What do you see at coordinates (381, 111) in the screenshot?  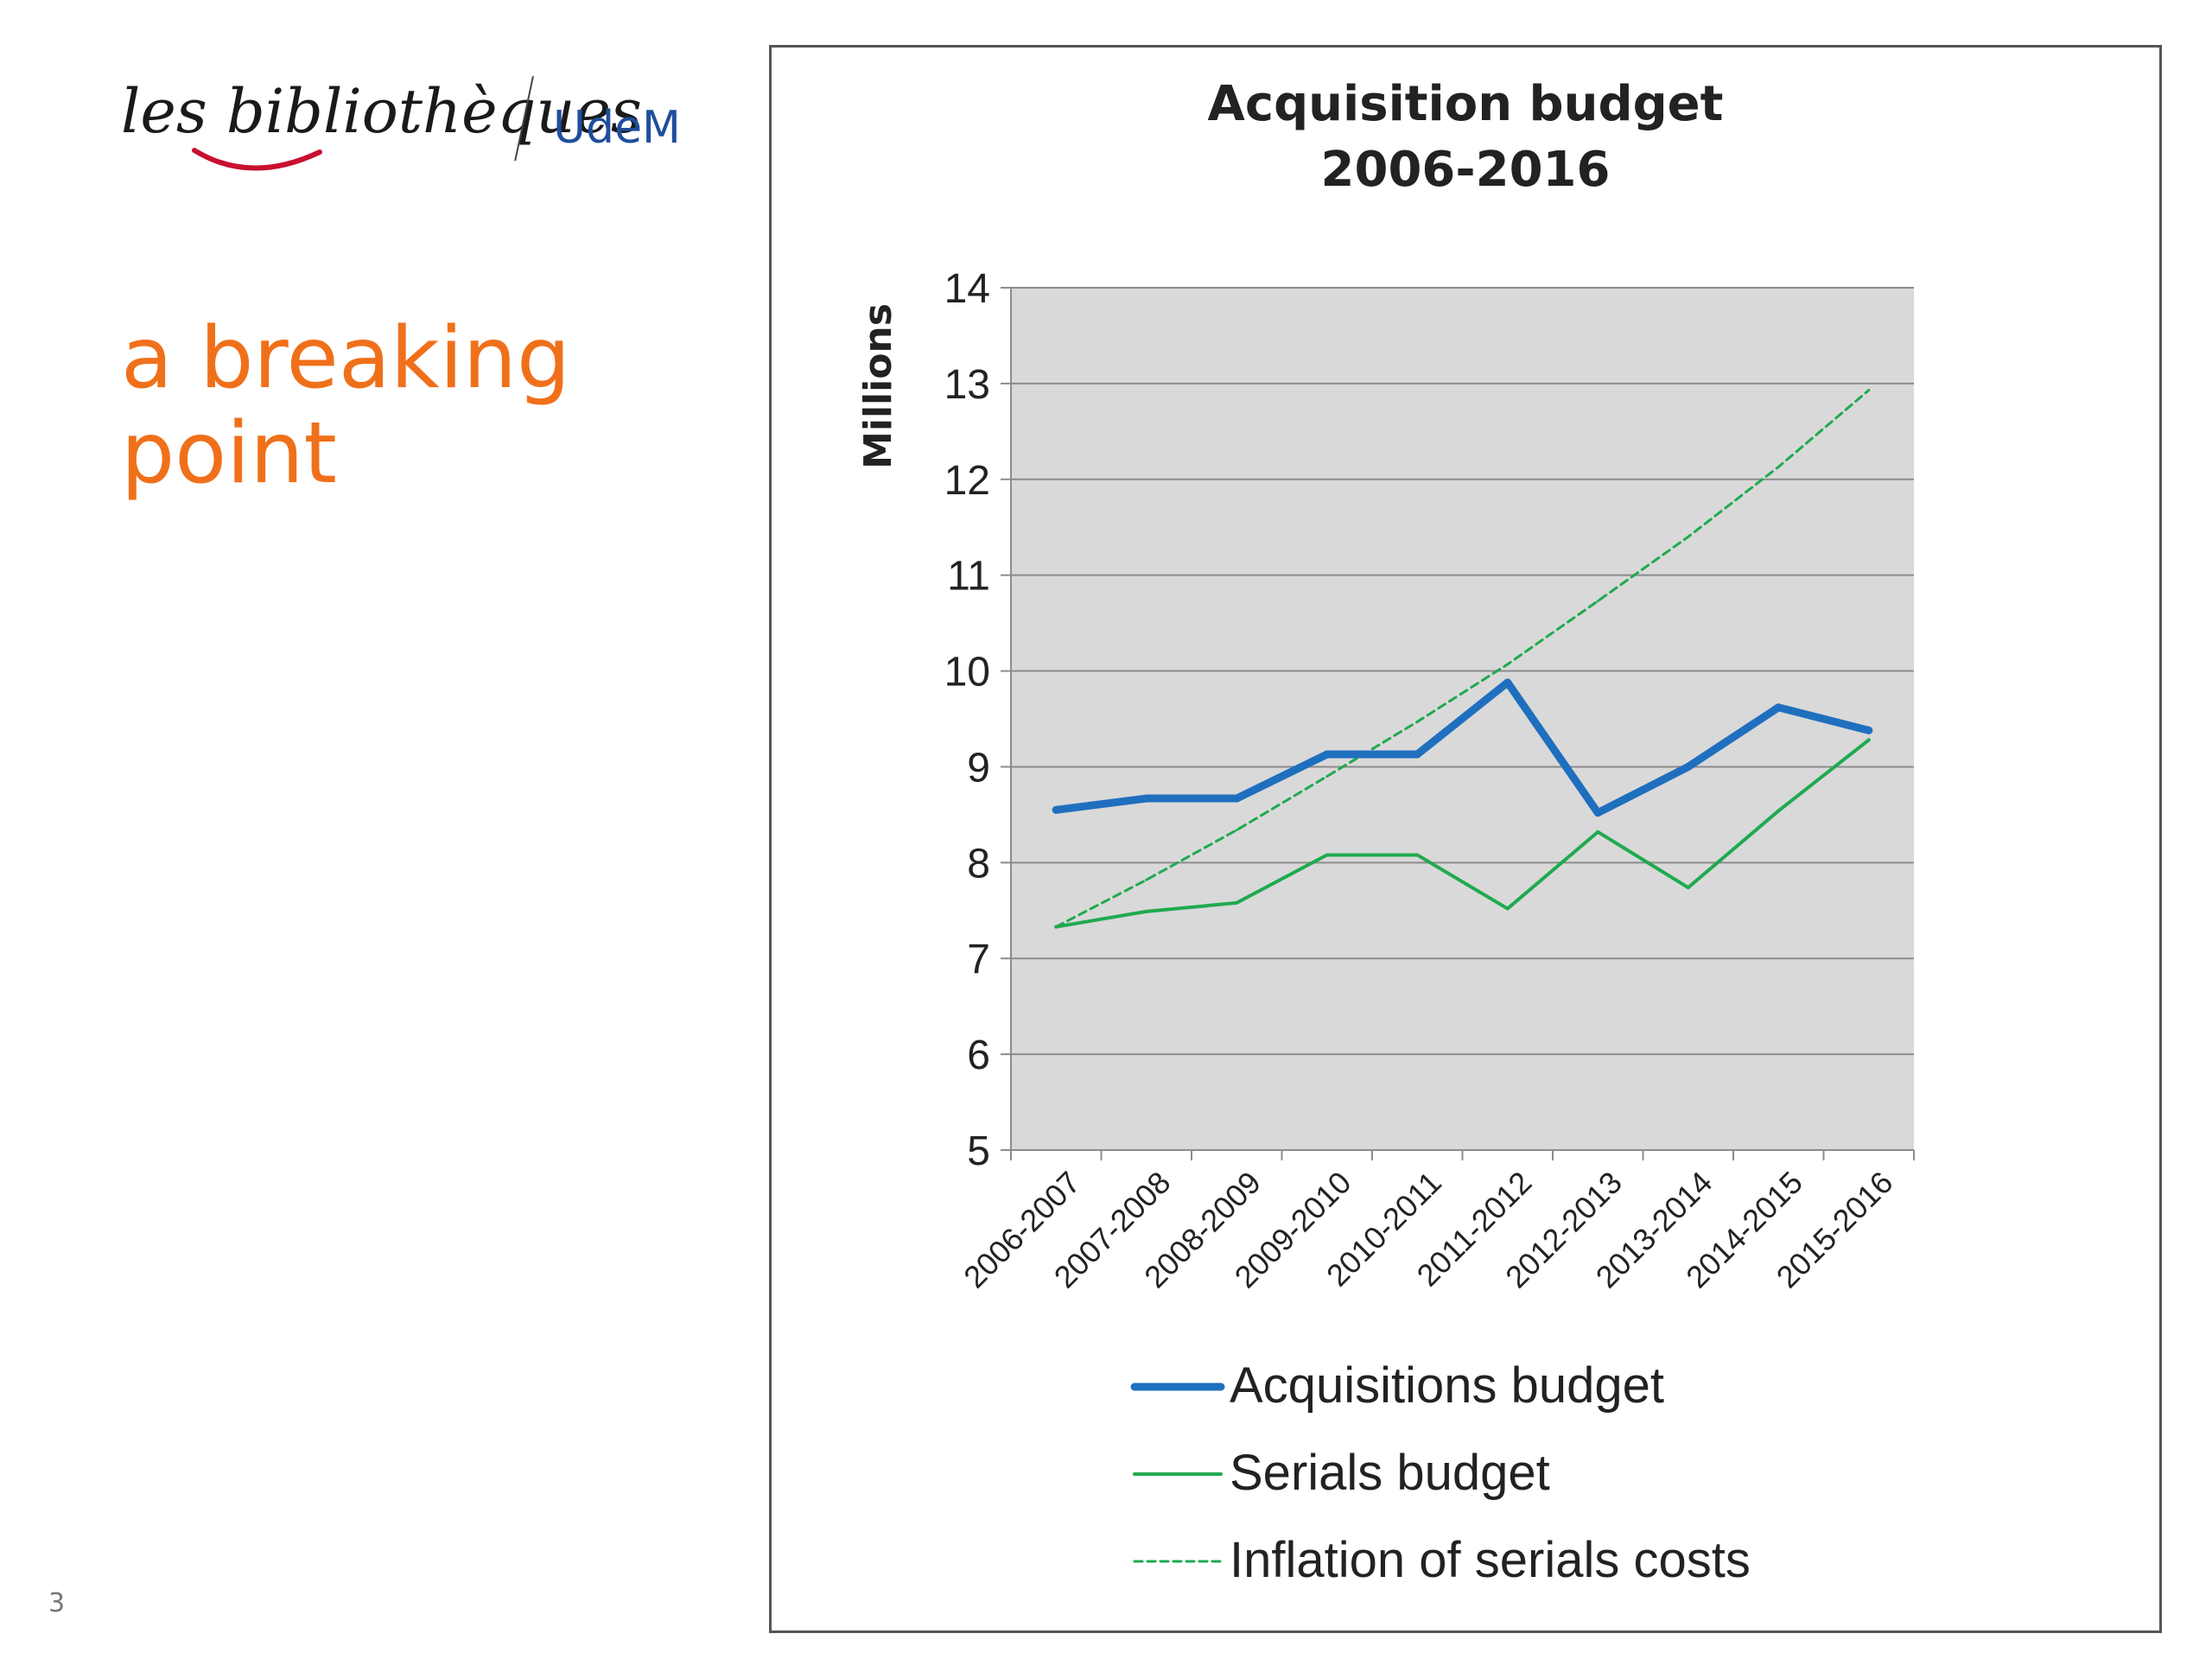 I see `logo-script-text: les bibliothèques` at bounding box center [381, 111].